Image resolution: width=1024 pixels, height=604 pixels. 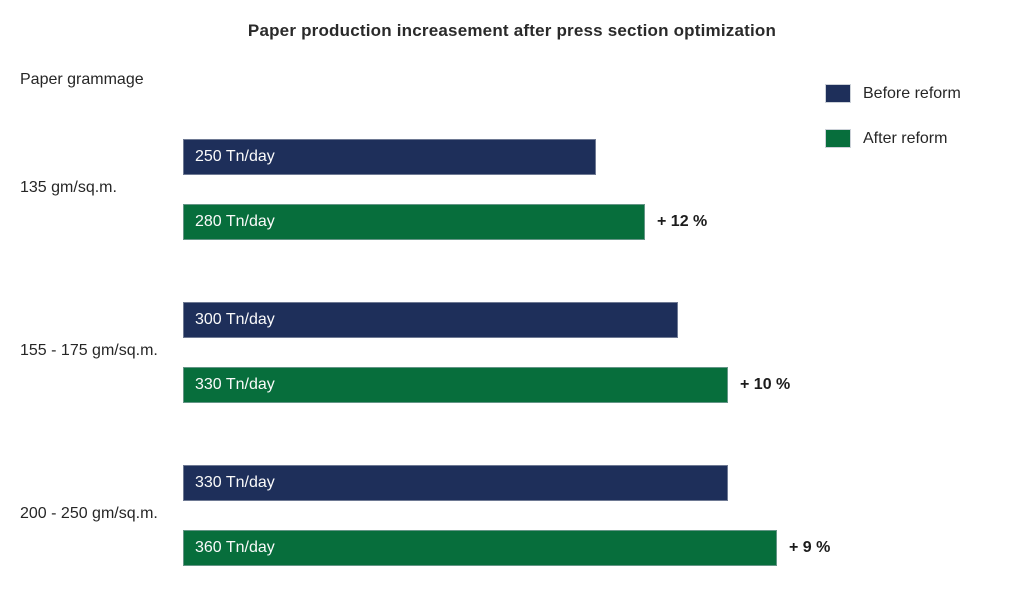 I want to click on bar-before-200-250: 330 Tn/day, so click(x=455, y=483).